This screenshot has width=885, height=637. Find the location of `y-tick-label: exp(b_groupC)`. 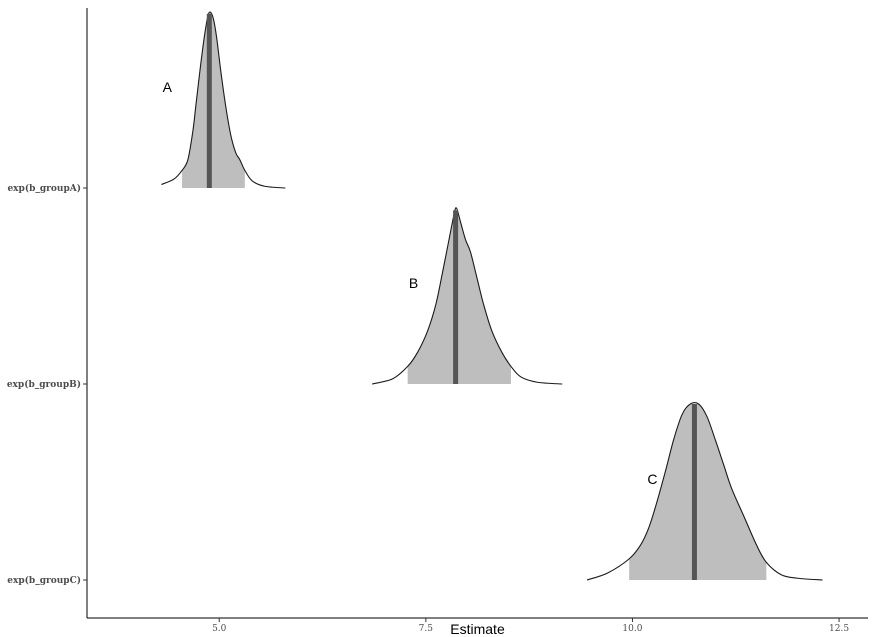

y-tick-label: exp(b_groupC) is located at coordinates (44, 580).